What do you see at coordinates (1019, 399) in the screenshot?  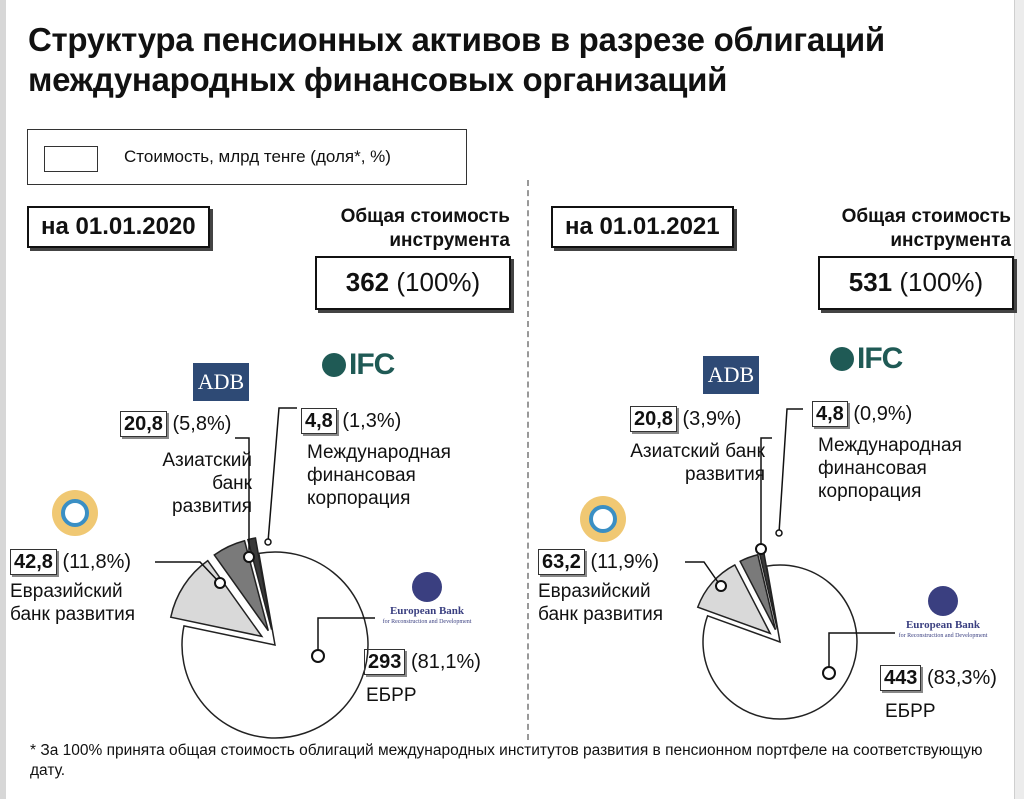 I see `right-scroll-edge` at bounding box center [1019, 399].